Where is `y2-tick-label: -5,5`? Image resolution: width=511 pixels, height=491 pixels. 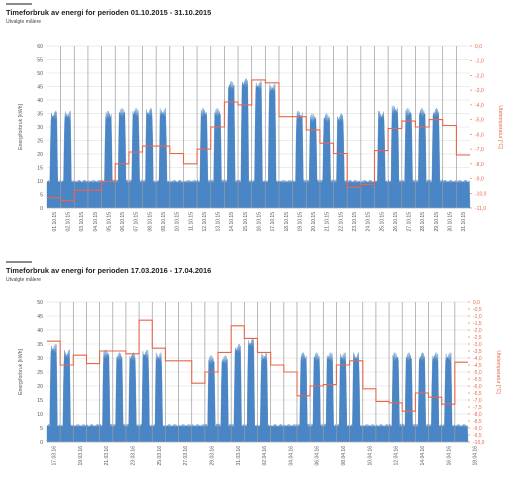
y2-tick-label: -5,5 is located at coordinates (477, 380).